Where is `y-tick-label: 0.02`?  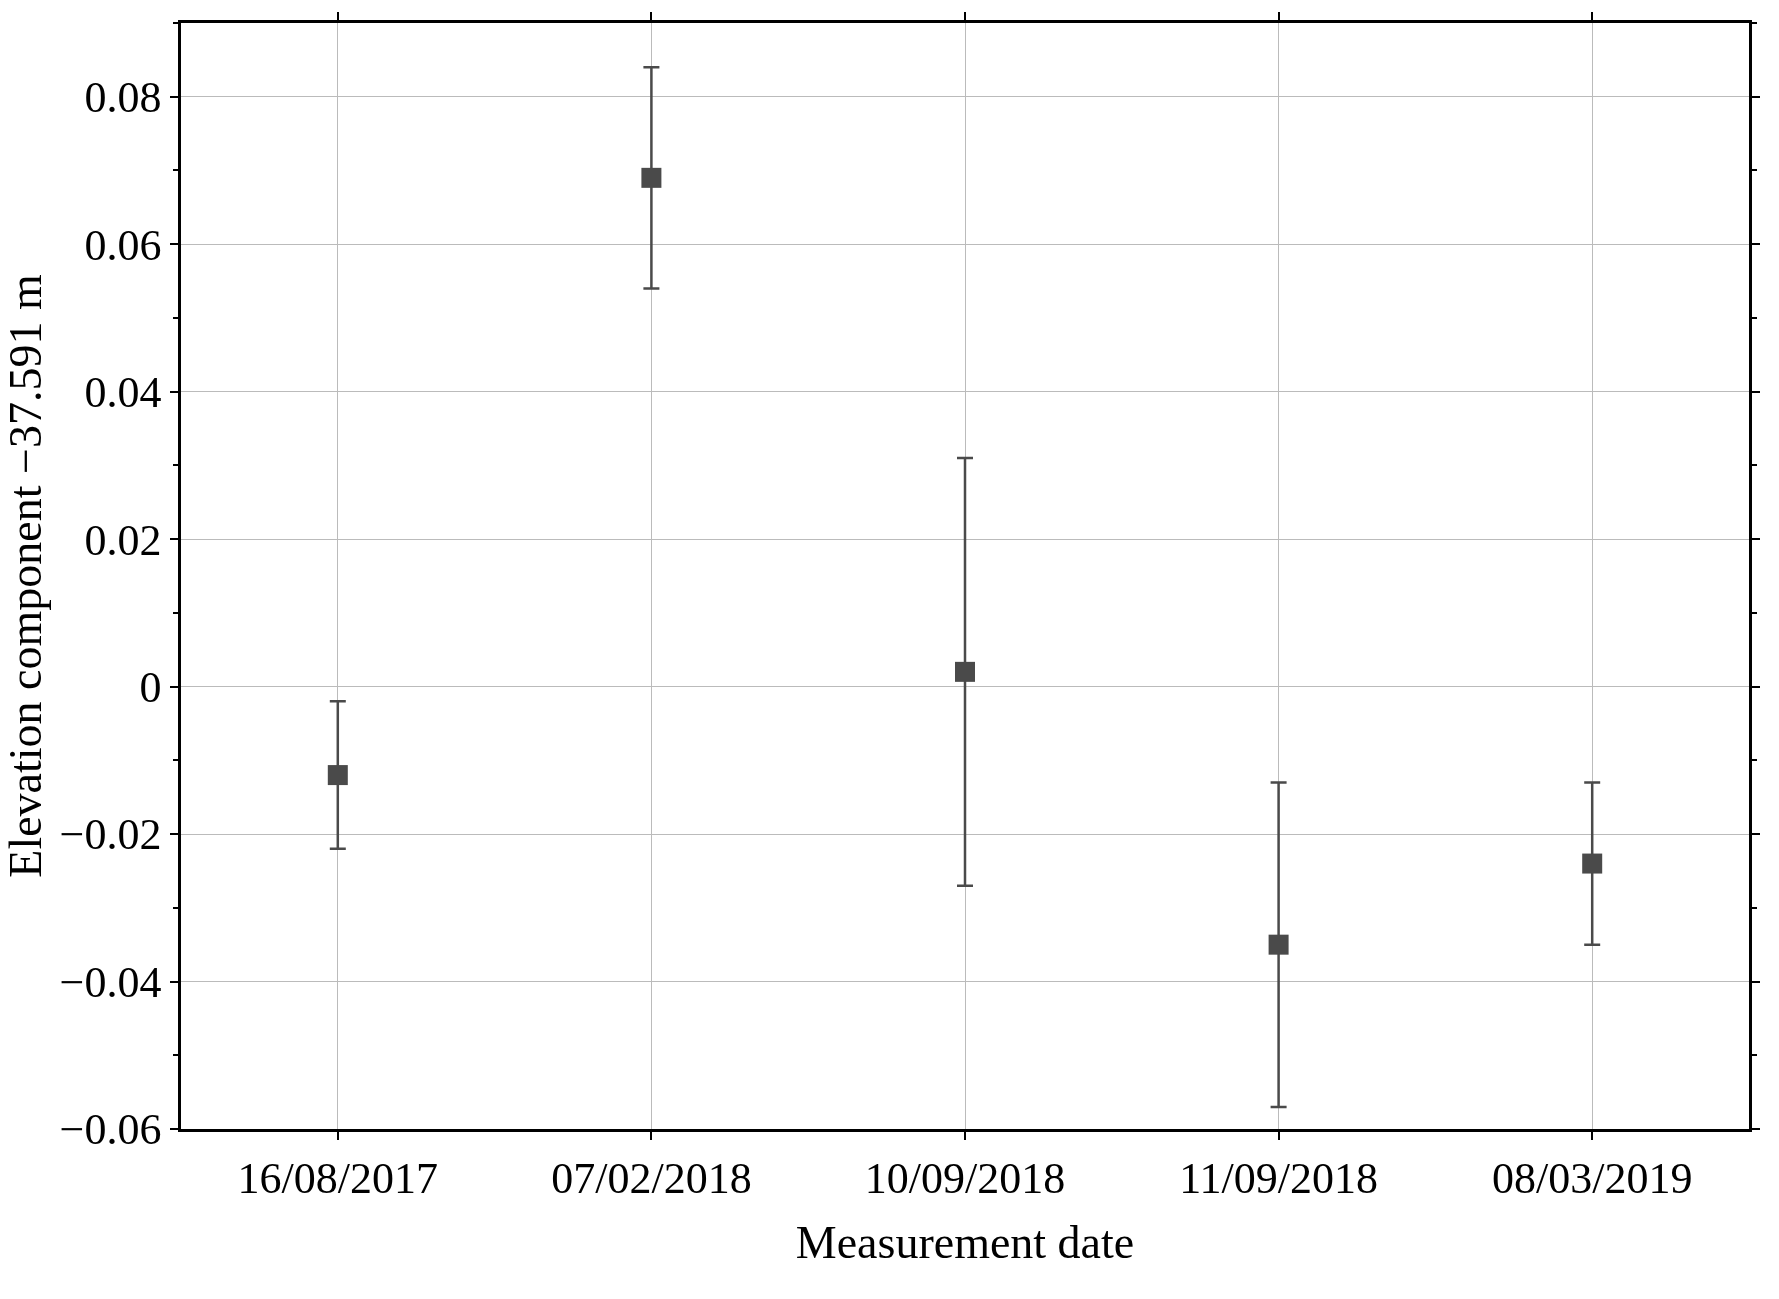 y-tick-label: 0.02 is located at coordinates (123, 540).